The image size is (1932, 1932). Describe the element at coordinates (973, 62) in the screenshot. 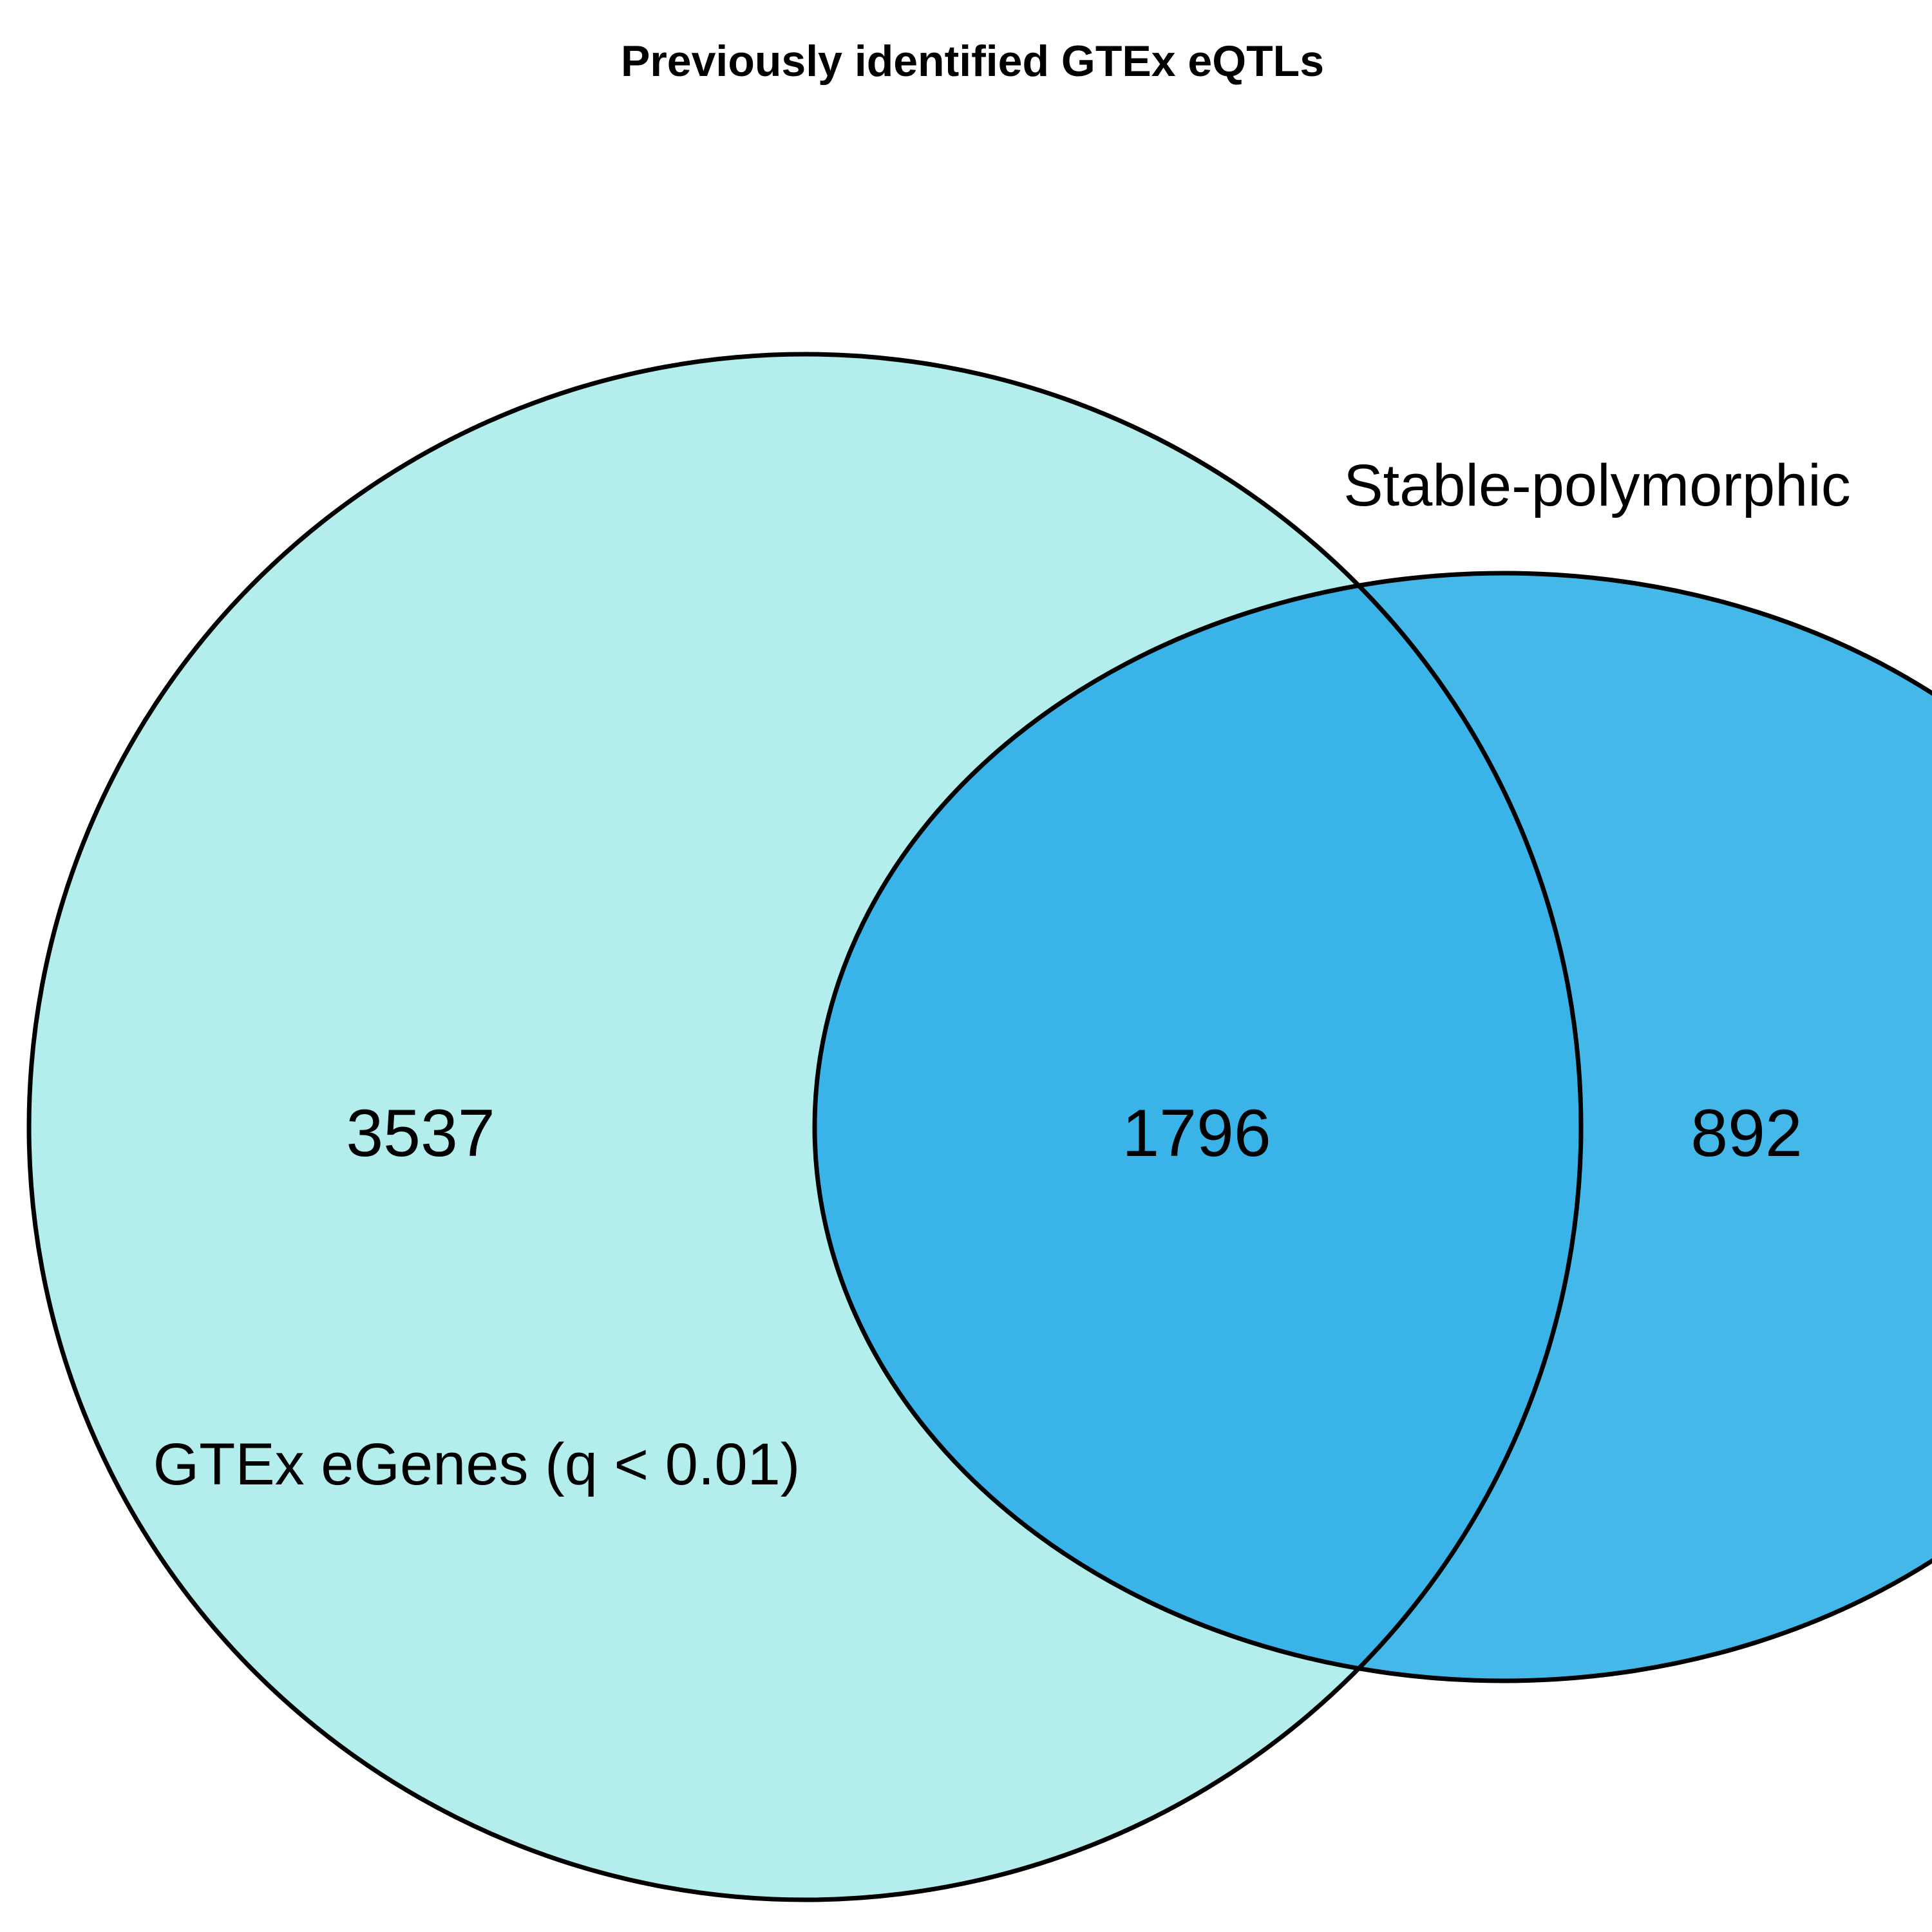

I see `diagram-title: Previously identified GTEx eQTLs` at that location.